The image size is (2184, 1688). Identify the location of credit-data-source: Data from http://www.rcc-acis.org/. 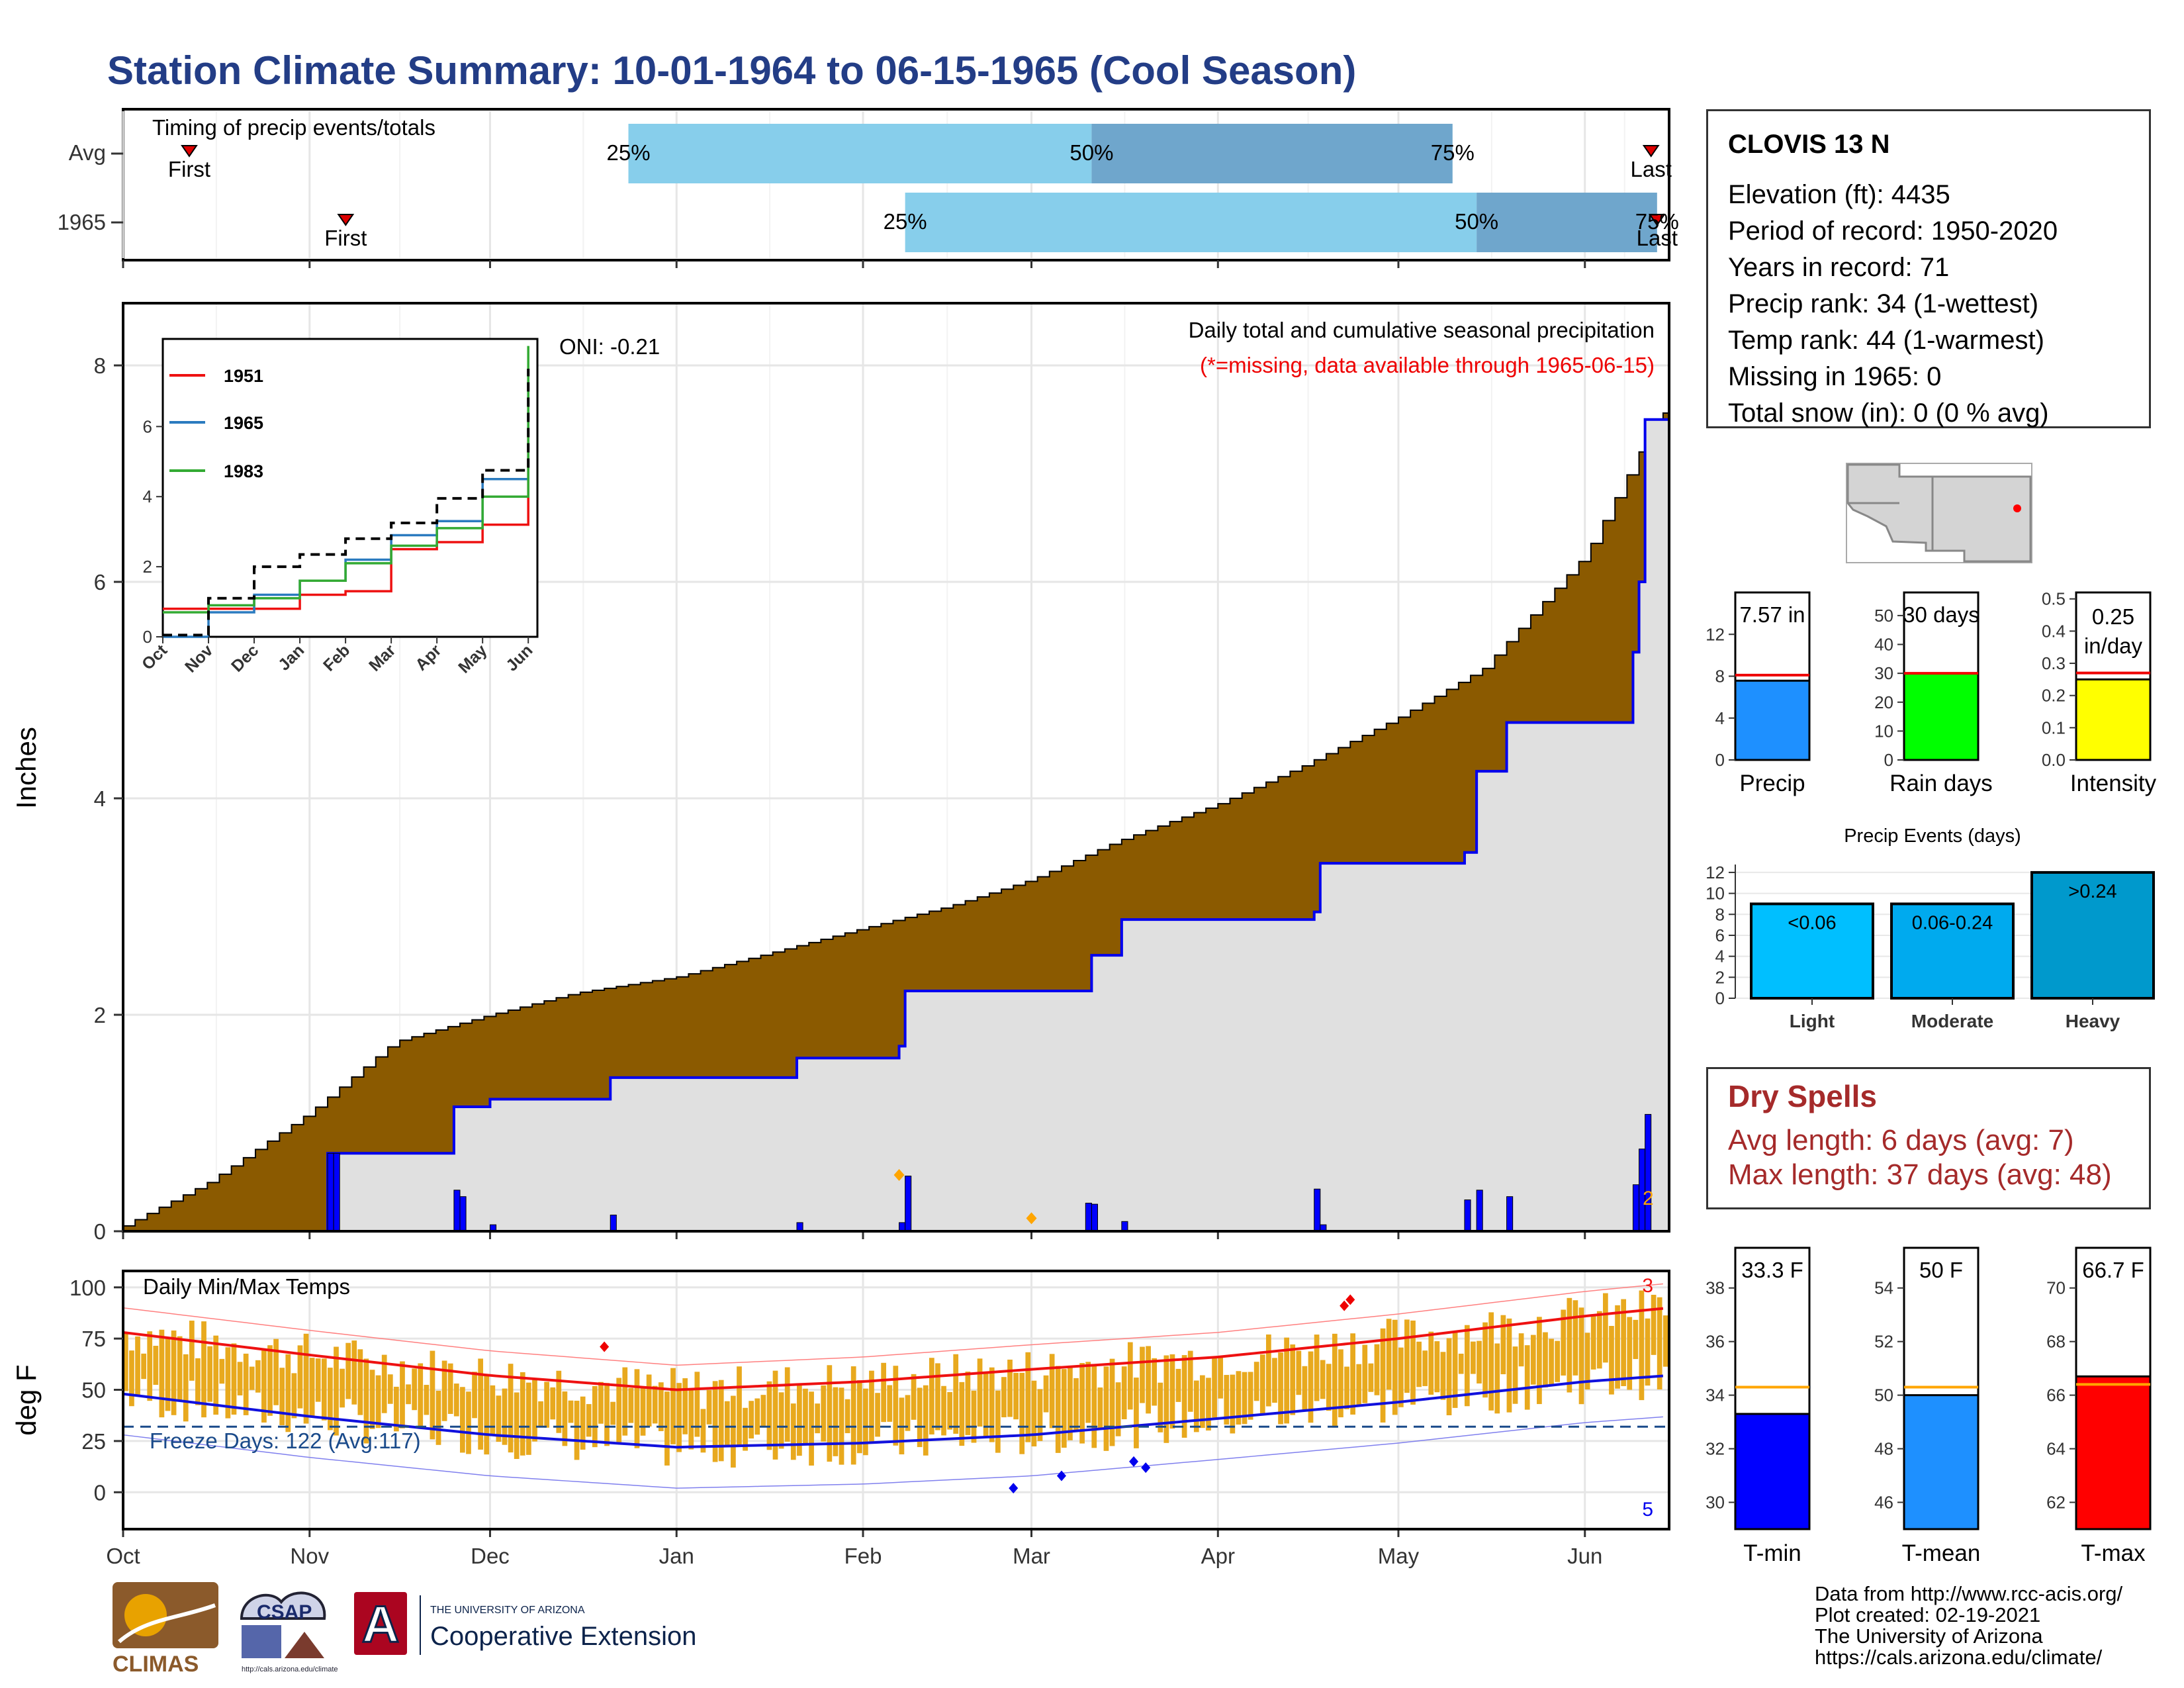
(1969, 1593).